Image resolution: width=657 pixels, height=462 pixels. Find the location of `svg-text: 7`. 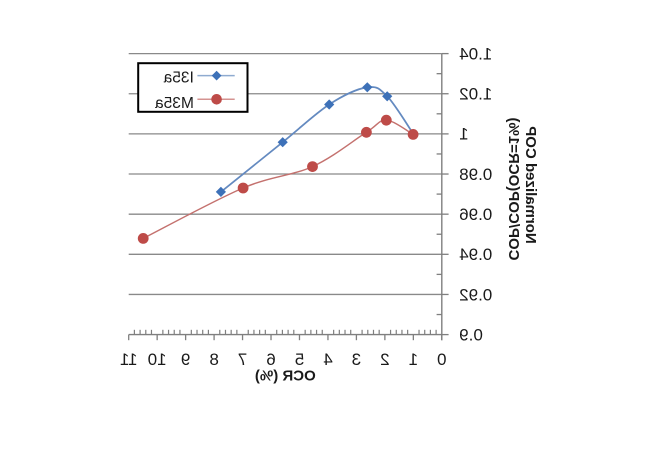

svg-text: 7 is located at coordinates (242, 359).